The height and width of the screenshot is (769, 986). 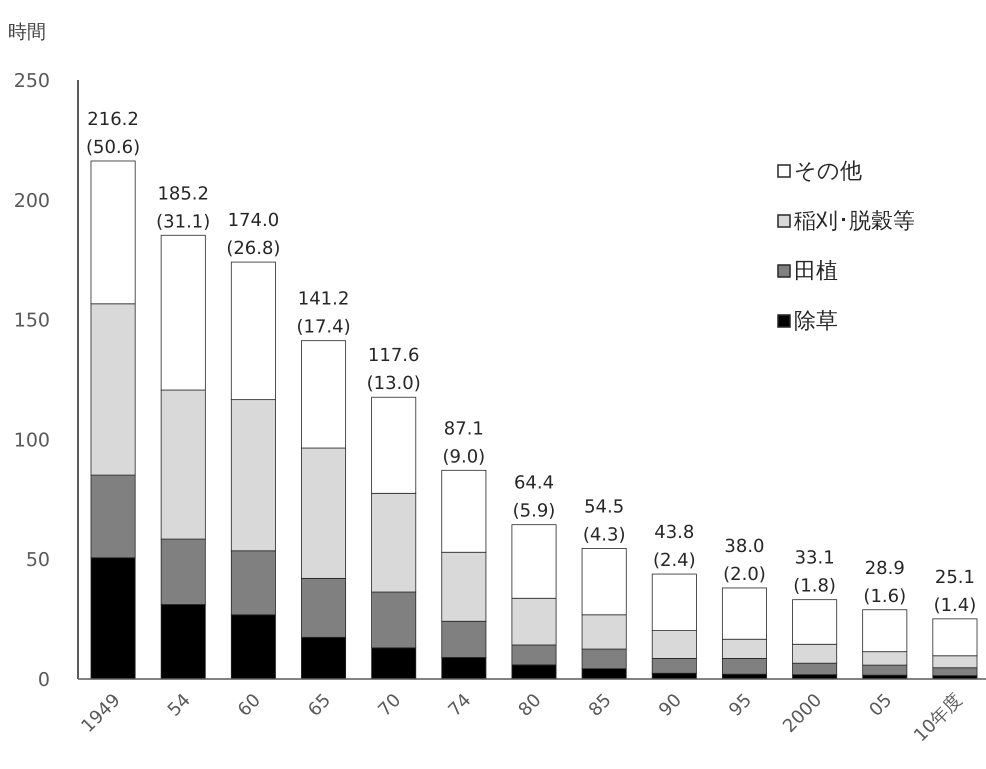 What do you see at coordinates (604, 521) in the screenshot?
I see `total-label: 54.5 (4.3)` at bounding box center [604, 521].